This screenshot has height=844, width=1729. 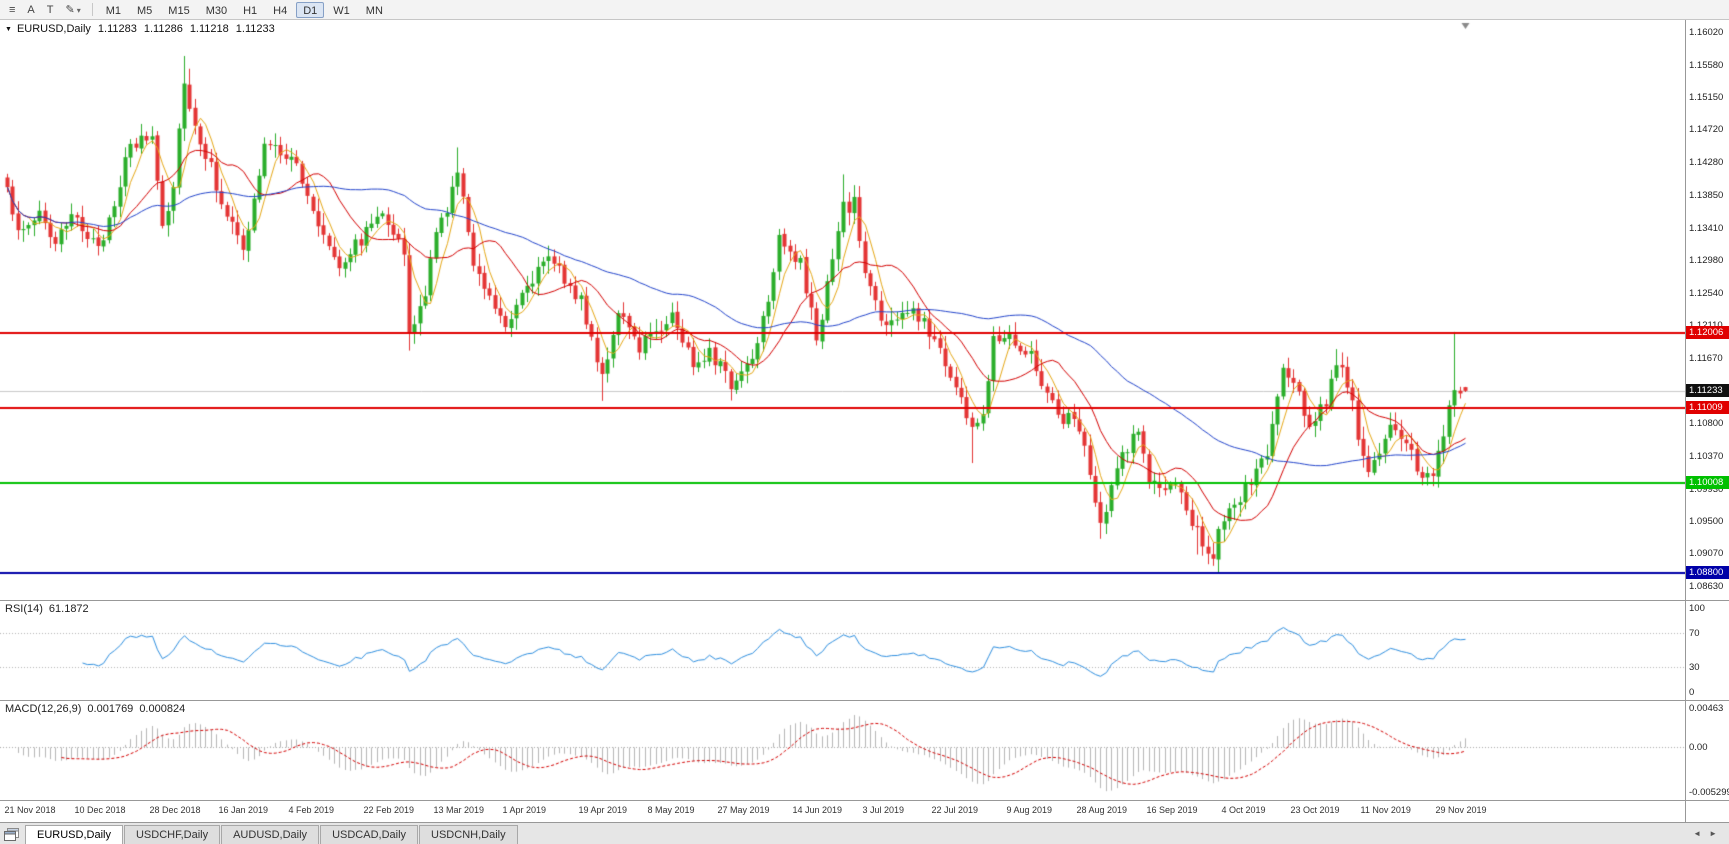 What do you see at coordinates (117, 29) in the screenshot?
I see `quote-open: 1.11283` at bounding box center [117, 29].